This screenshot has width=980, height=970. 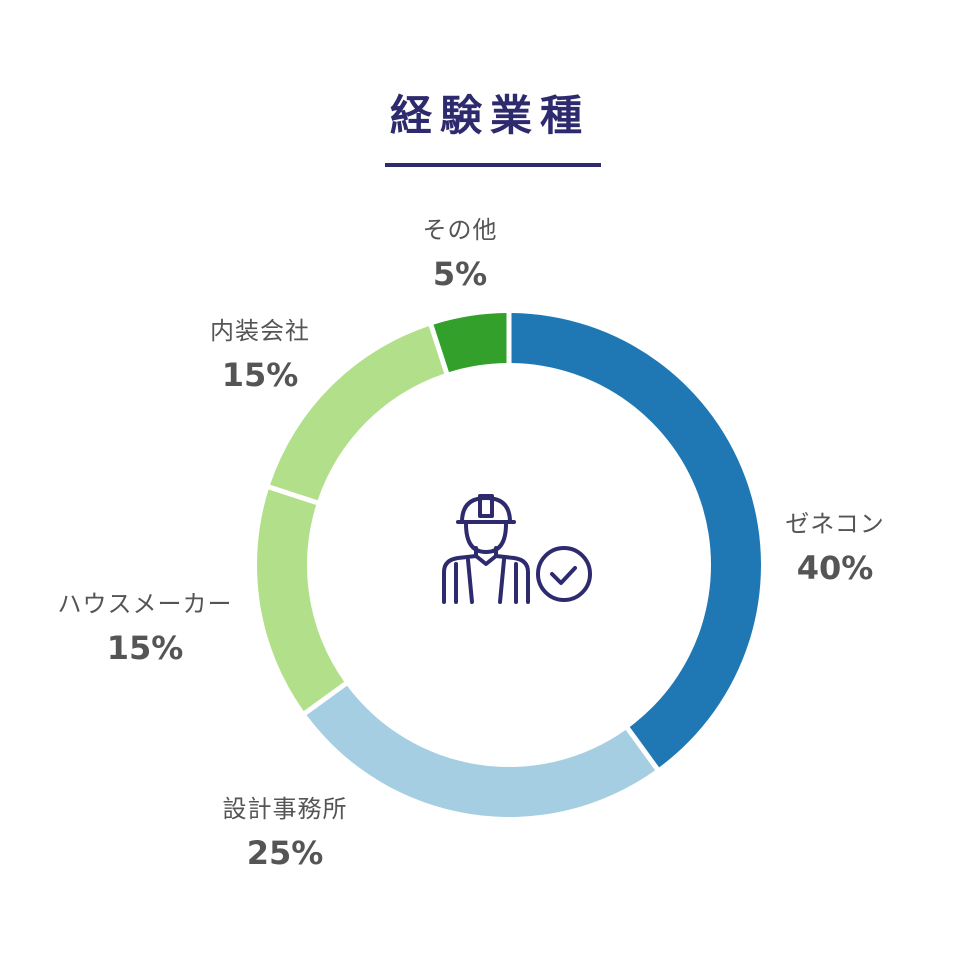 I want to click on label-name: ゼネコン, so click(x=835, y=524).